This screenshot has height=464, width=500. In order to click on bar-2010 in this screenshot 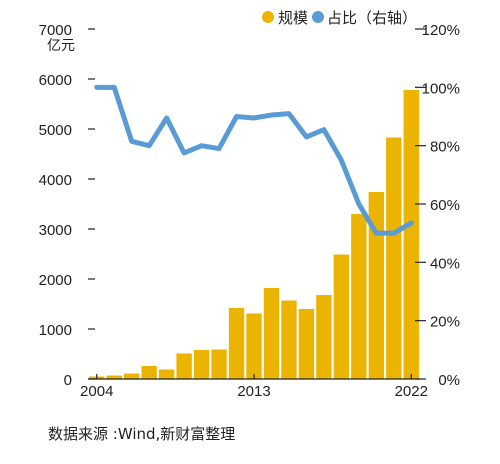, I will do `click(201, 364)`.